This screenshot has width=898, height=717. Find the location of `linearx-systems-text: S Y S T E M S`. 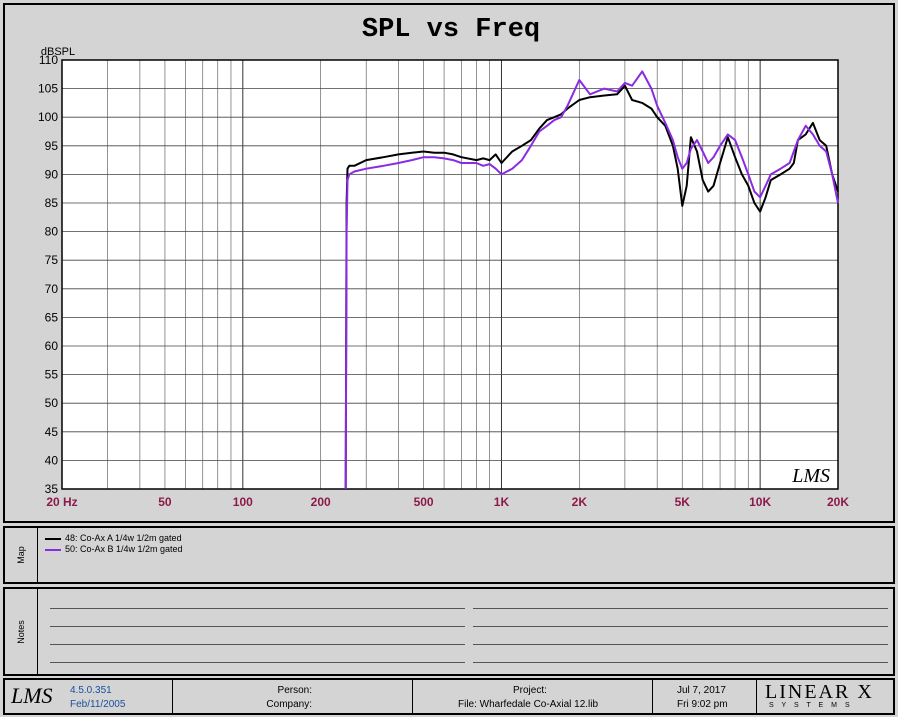

linearx-systems-text: S Y S T E M S is located at coordinates (811, 705).